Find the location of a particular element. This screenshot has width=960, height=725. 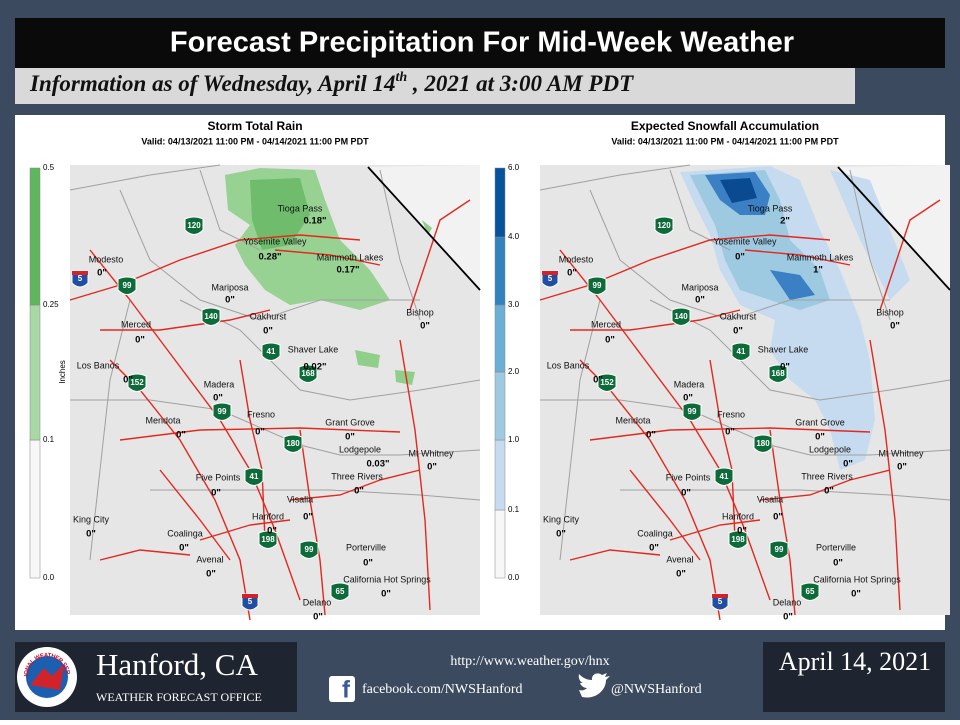

office-name: Hanford, CA is located at coordinates (177, 664).